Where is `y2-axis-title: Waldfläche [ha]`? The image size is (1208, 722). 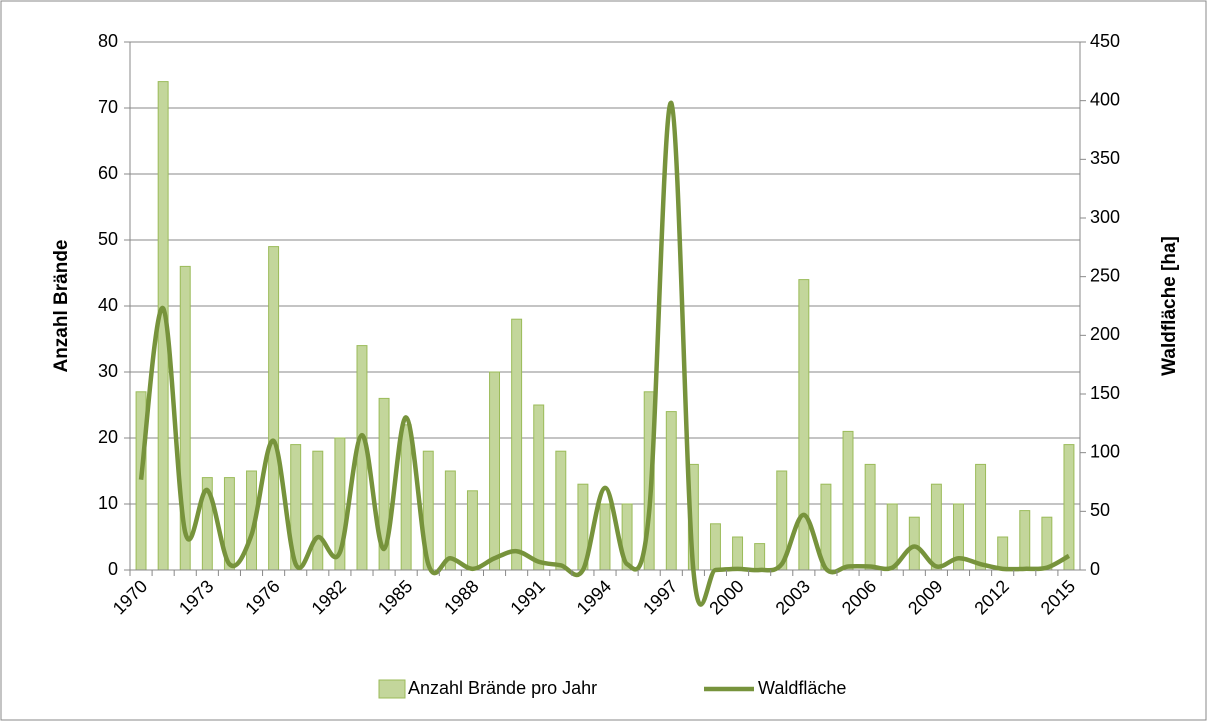
y2-axis-title: Waldfläche [ha] is located at coordinates (1169, 306).